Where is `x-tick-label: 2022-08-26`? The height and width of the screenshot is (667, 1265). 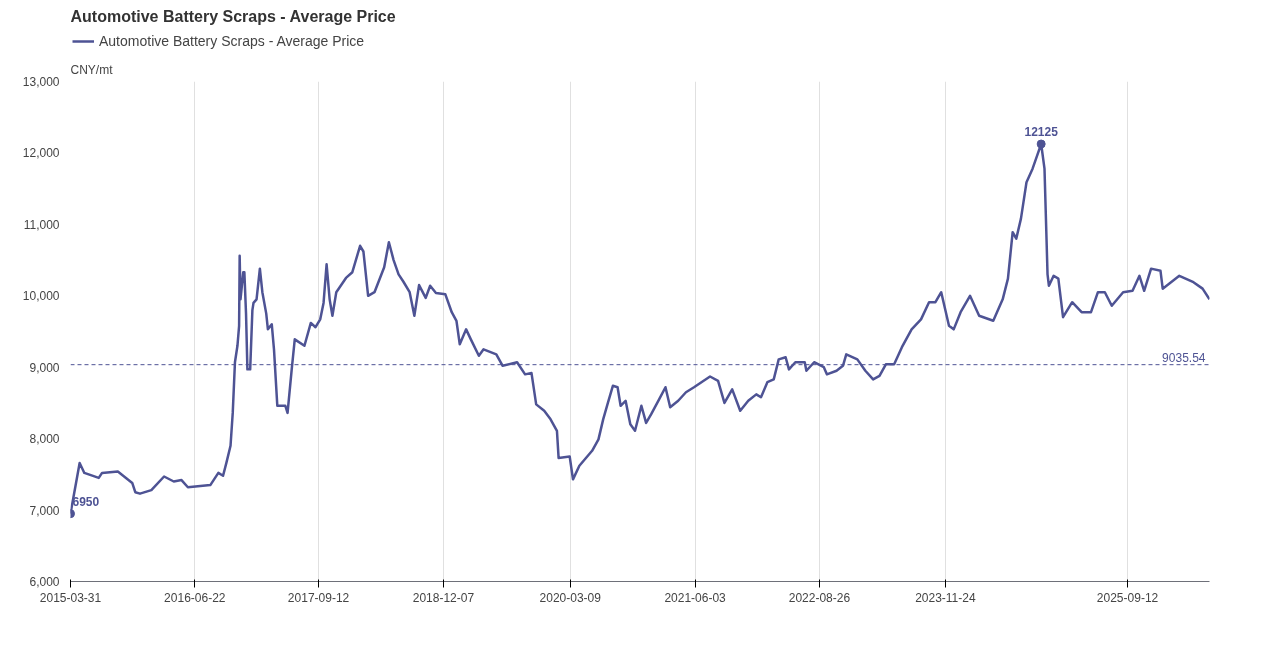 x-tick-label: 2022-08-26 is located at coordinates (819, 597).